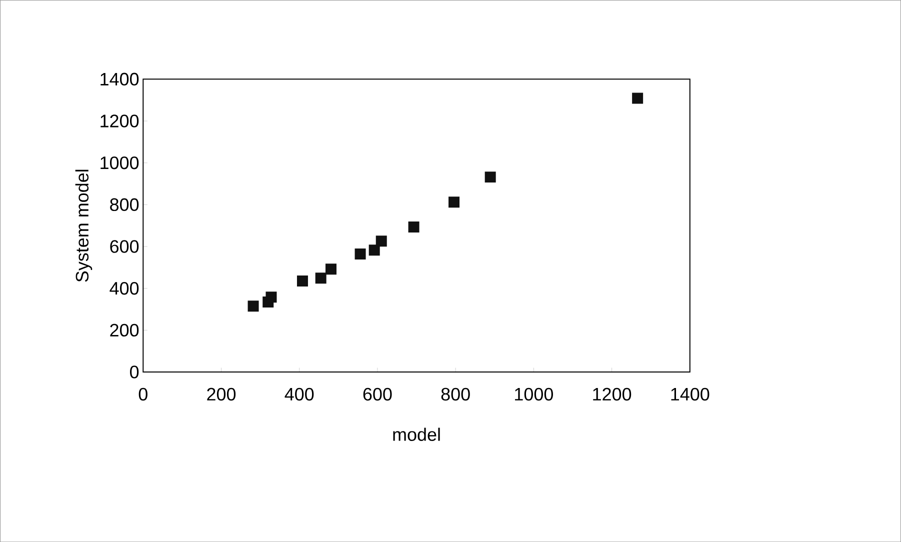  I want to click on y-axis-title: System model, so click(83, 226).